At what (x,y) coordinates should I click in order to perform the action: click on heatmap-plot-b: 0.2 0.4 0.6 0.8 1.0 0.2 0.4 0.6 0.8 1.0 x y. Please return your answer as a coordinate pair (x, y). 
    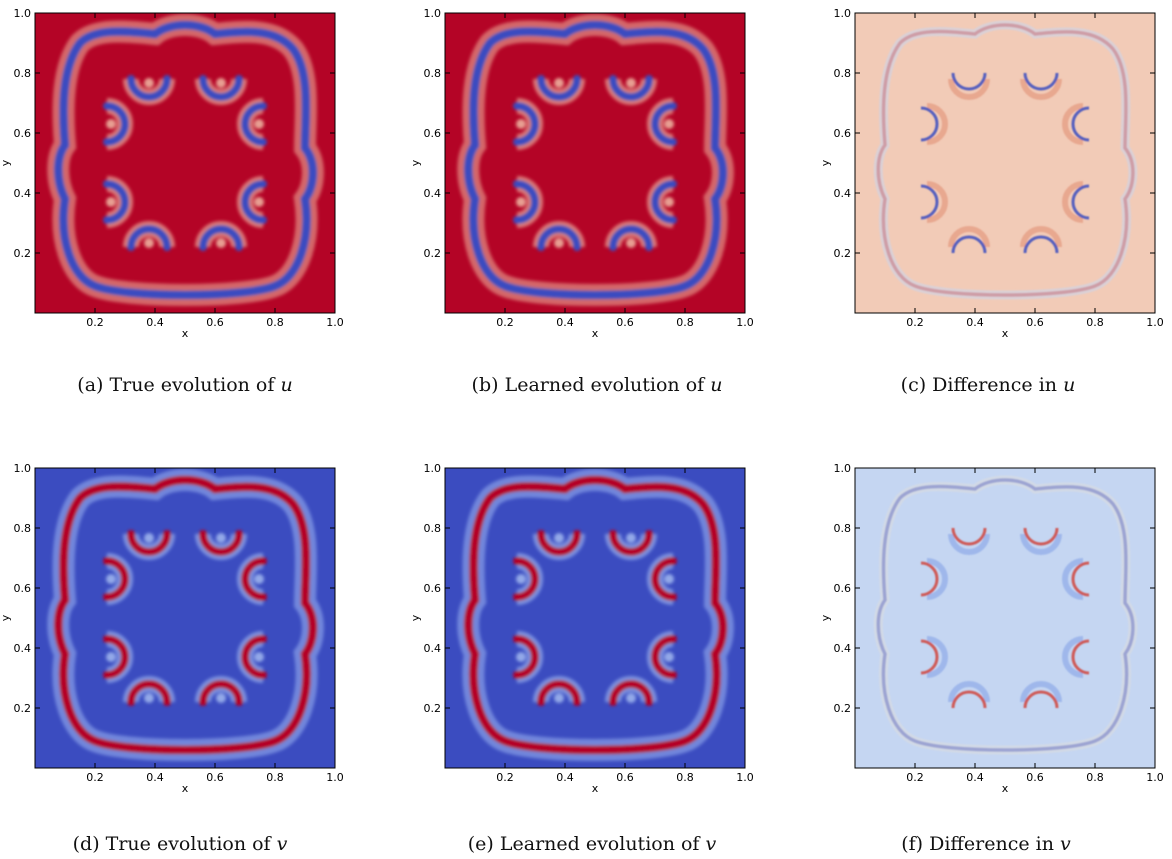
    Looking at the image, I should click on (581, 173).